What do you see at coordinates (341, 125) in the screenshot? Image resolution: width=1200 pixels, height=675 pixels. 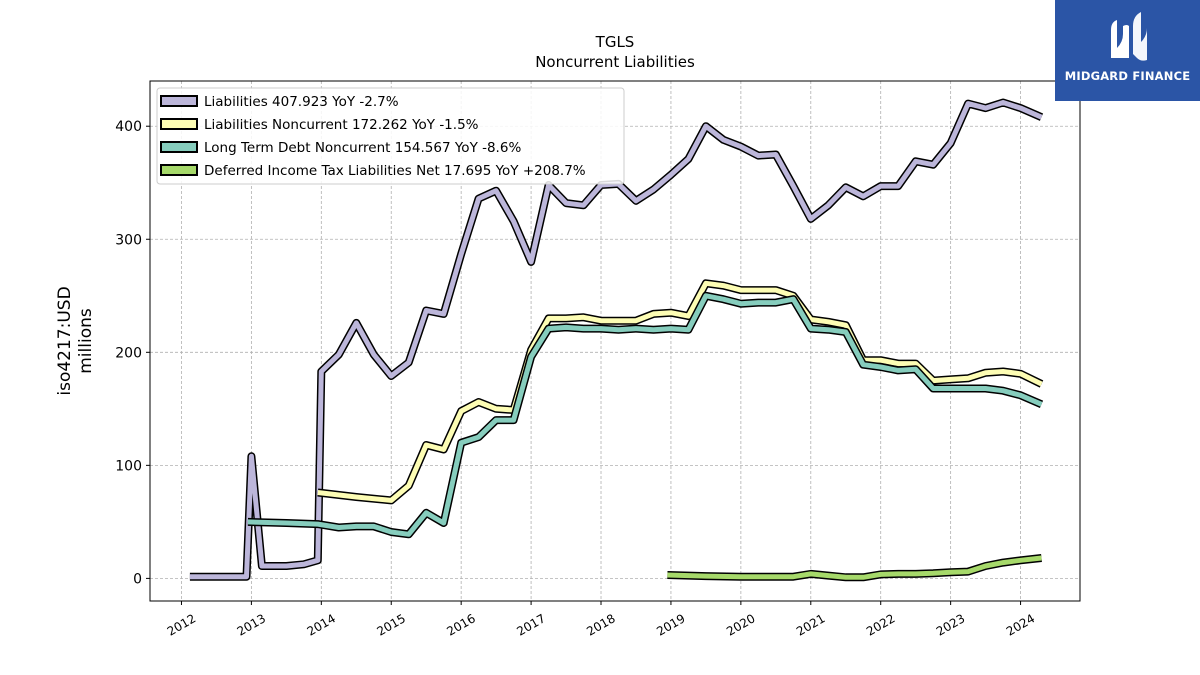 I see `legend-label: Liabilities Noncurrent 172.262 YoY -1.5%` at bounding box center [341, 125].